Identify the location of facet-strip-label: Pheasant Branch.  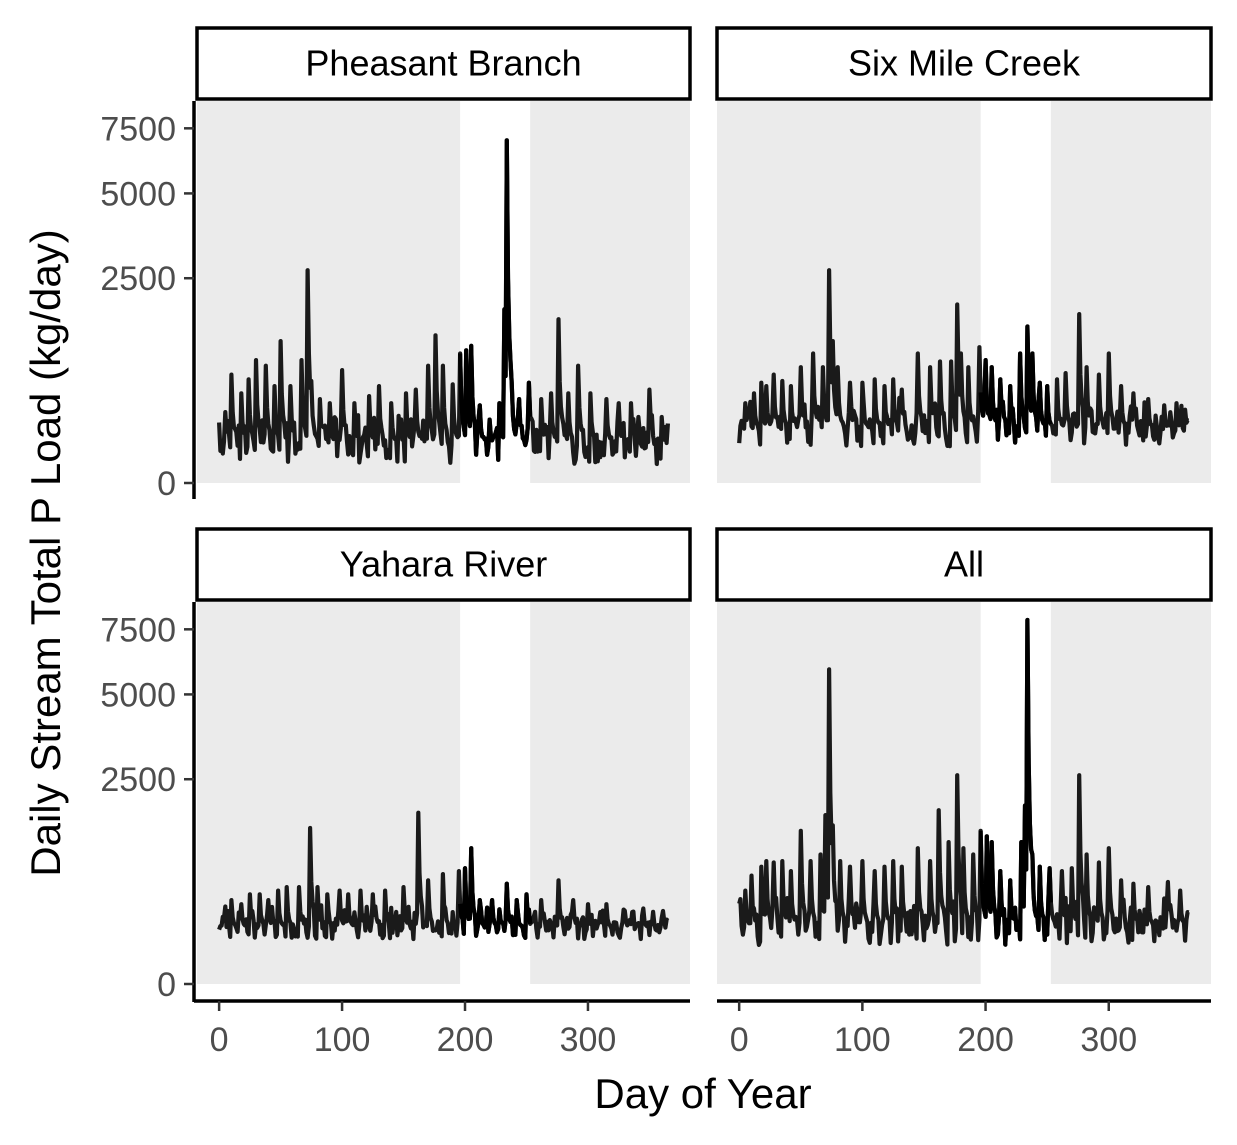
(443, 63).